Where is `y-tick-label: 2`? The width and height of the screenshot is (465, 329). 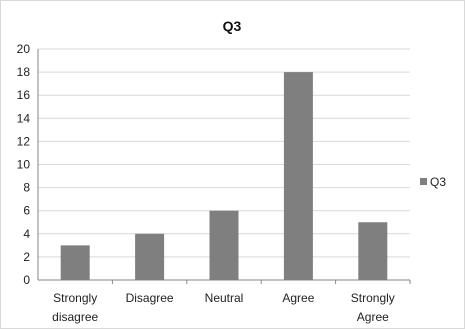 y-tick-label: 2 is located at coordinates (26, 257).